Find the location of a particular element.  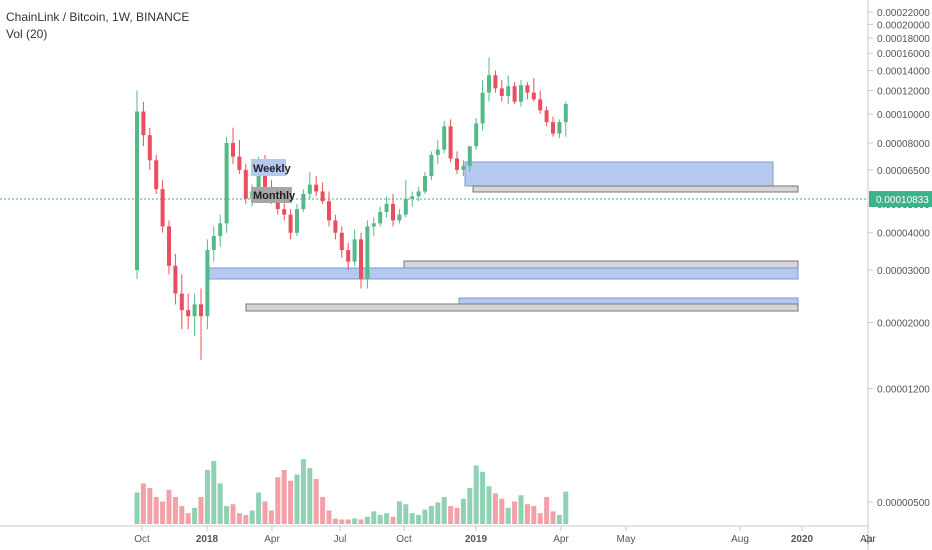

price-tick-label: 0.00022000 is located at coordinates (903, 13).